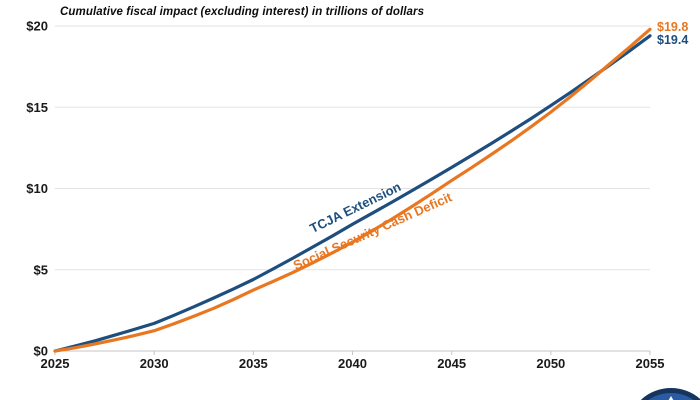  I want to click on y-axis-label: $5, so click(41, 269).